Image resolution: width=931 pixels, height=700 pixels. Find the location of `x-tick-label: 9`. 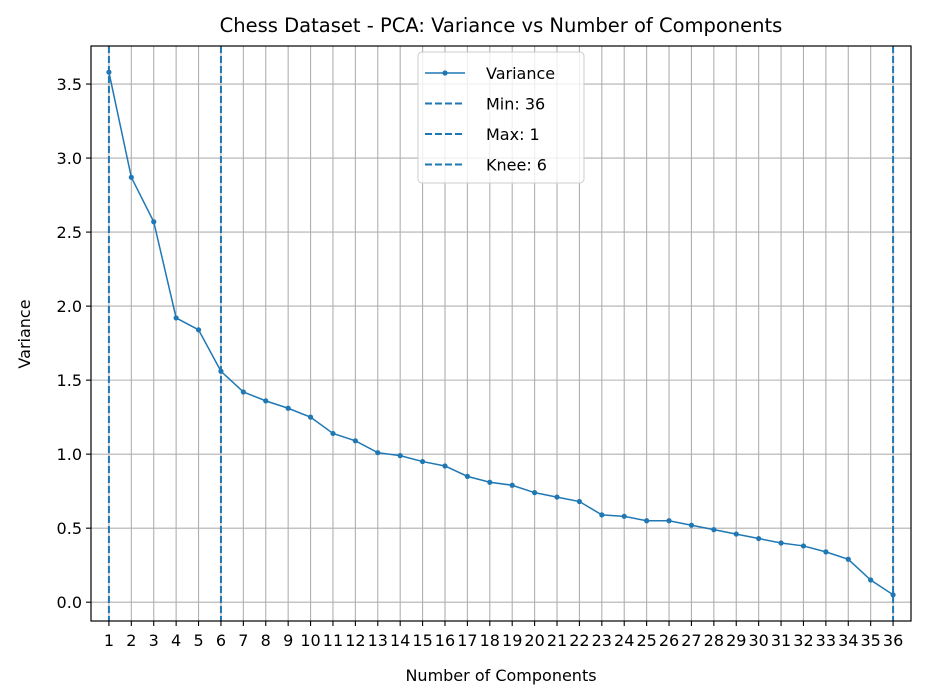

x-tick-label: 9 is located at coordinates (288, 640).